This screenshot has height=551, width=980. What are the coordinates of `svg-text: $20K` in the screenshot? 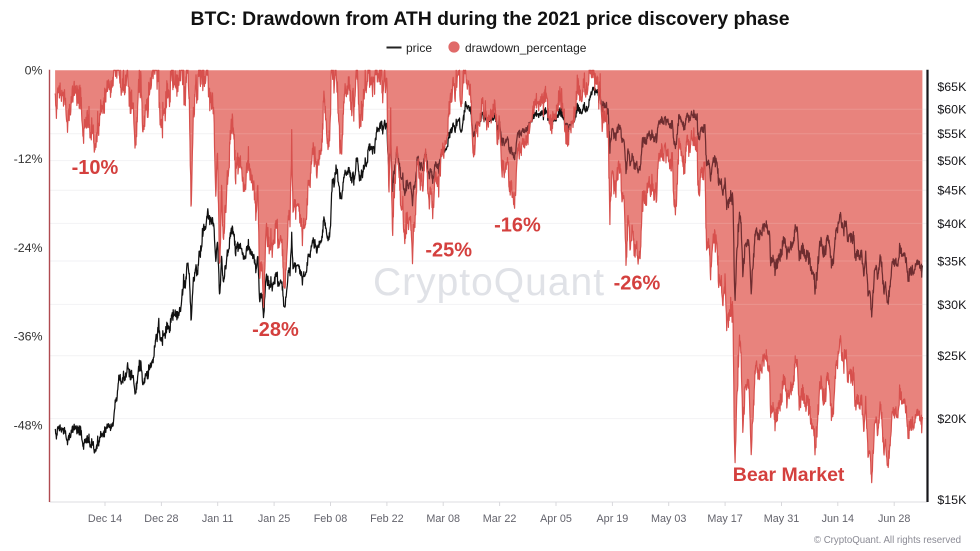 It's located at (952, 419).